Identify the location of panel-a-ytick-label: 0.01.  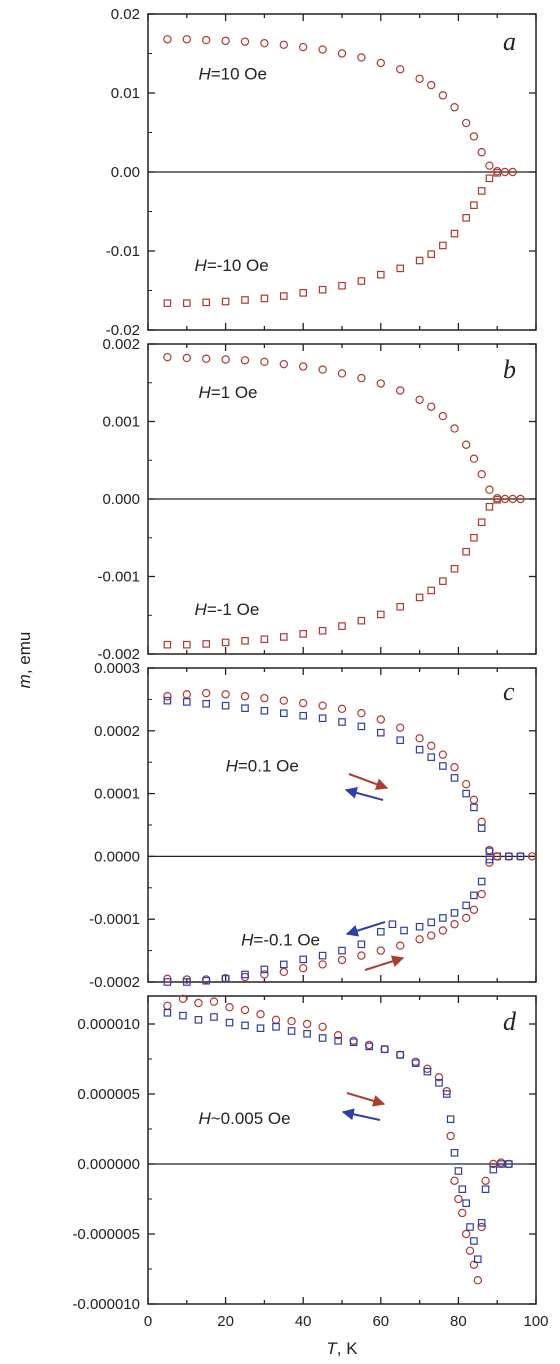
(125, 93).